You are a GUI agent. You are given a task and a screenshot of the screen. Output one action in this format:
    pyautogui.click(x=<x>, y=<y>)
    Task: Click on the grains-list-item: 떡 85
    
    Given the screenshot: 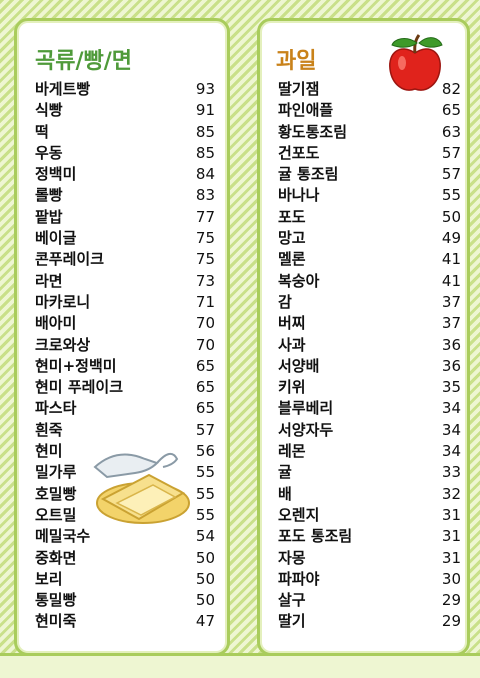 What is the action you would take?
    pyautogui.click(x=122, y=132)
    